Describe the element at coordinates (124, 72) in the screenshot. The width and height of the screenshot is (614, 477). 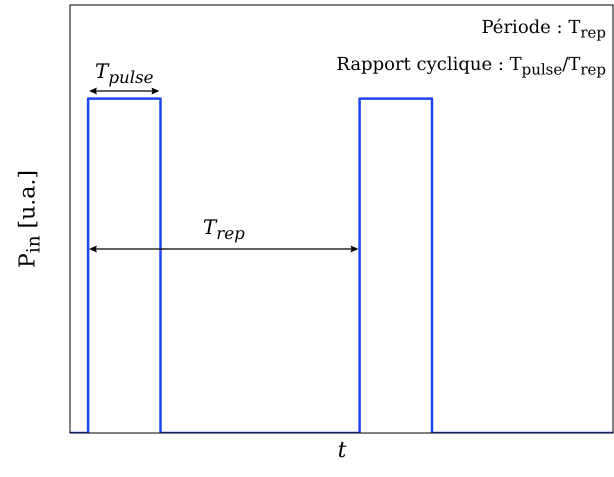
I see `text: T$_{pulse}$` at that location.